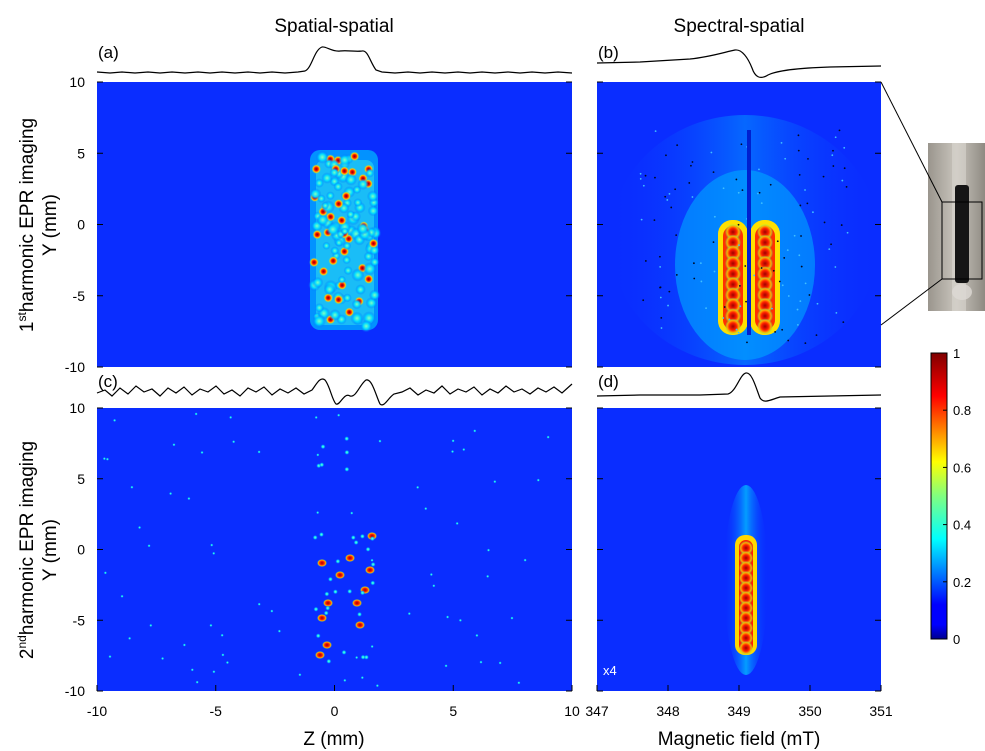  What do you see at coordinates (746, 580) in the screenshot?
I see `sample-image-d` at bounding box center [746, 580].